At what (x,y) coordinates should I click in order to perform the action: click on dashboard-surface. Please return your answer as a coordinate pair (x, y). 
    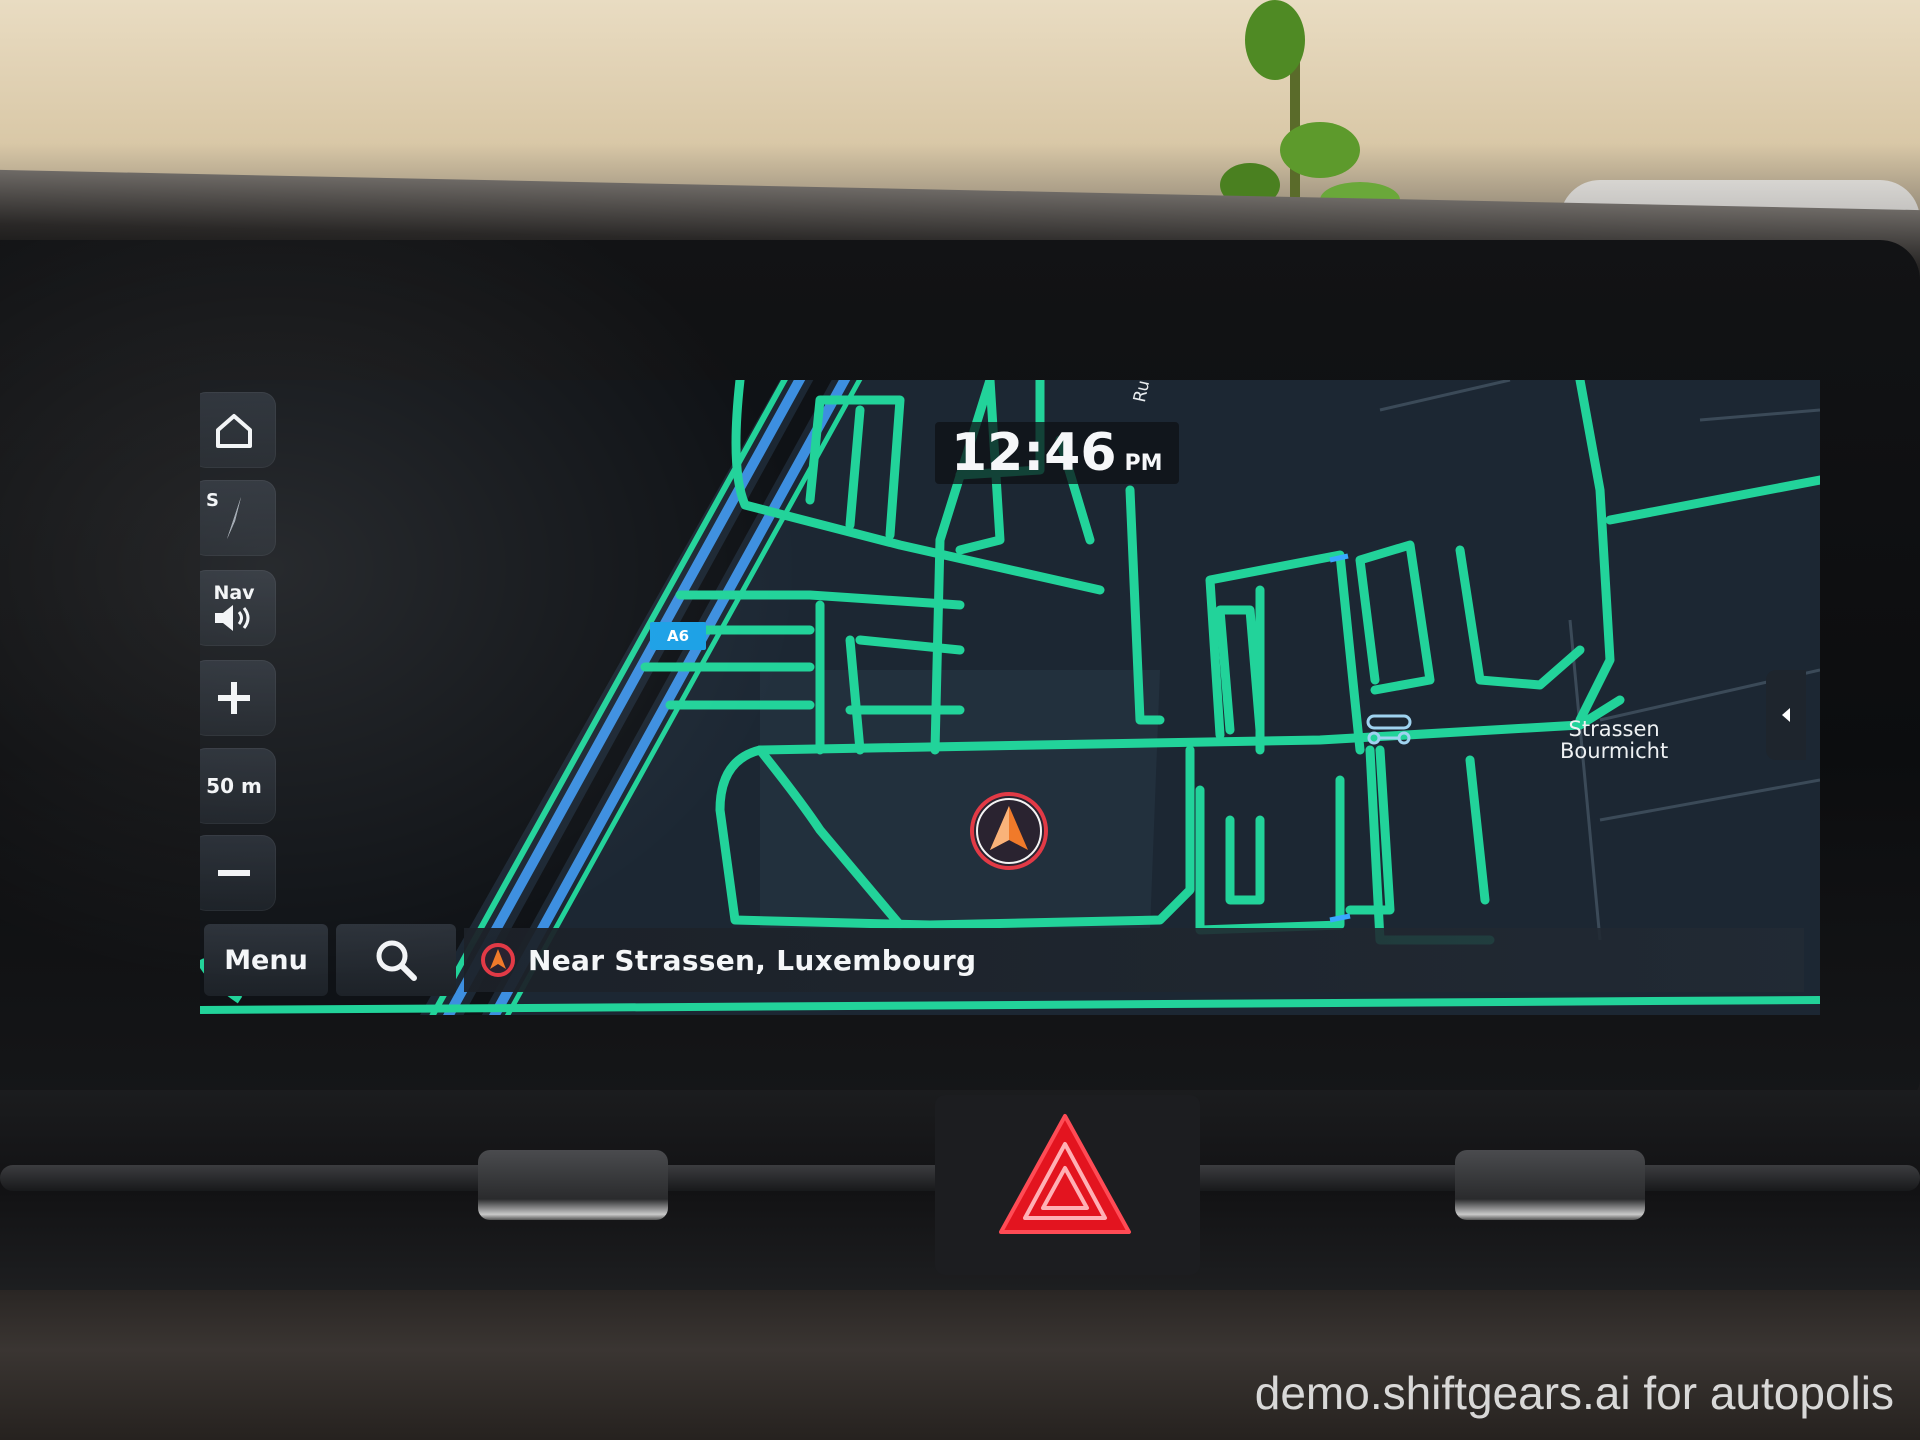
    Looking at the image, I should click on (960, 1365).